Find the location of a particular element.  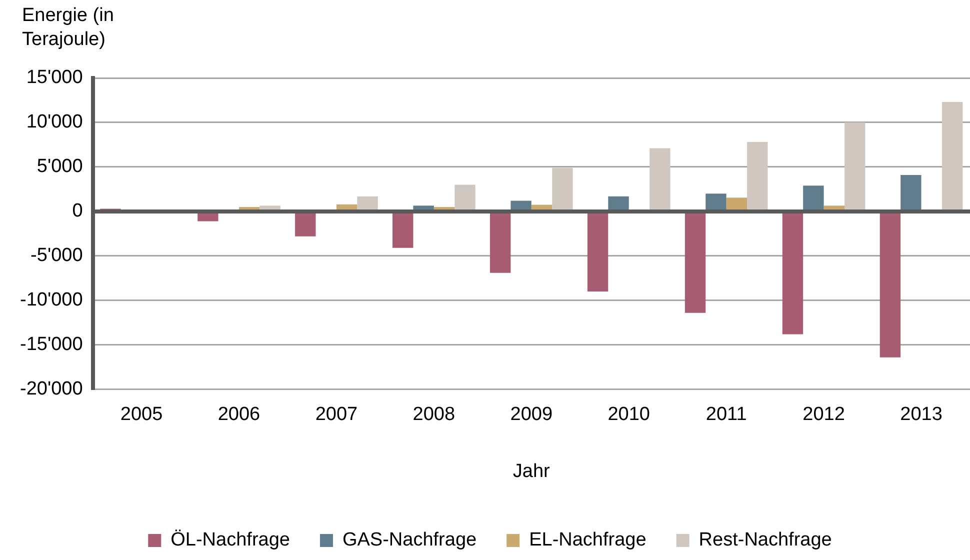

legend-label: ÖL-Nachfrage is located at coordinates (230, 540).